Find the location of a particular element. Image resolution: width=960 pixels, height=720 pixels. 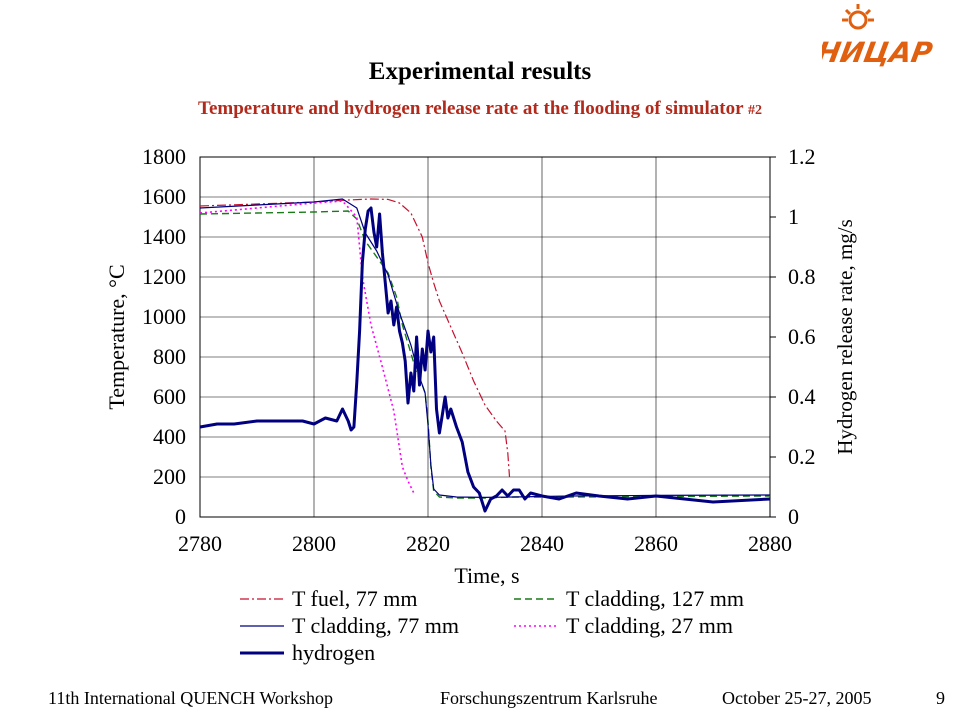

x-tick-label: 2780 is located at coordinates (200, 543).